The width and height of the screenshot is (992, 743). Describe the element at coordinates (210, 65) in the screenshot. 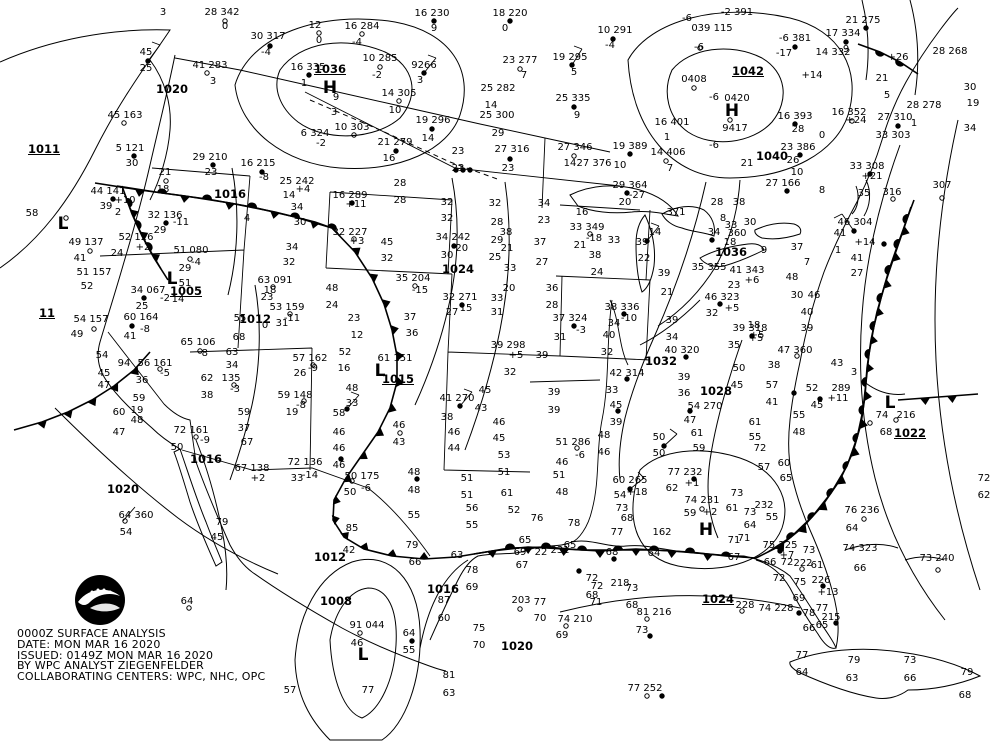

I see `station-value: 41 283` at that location.